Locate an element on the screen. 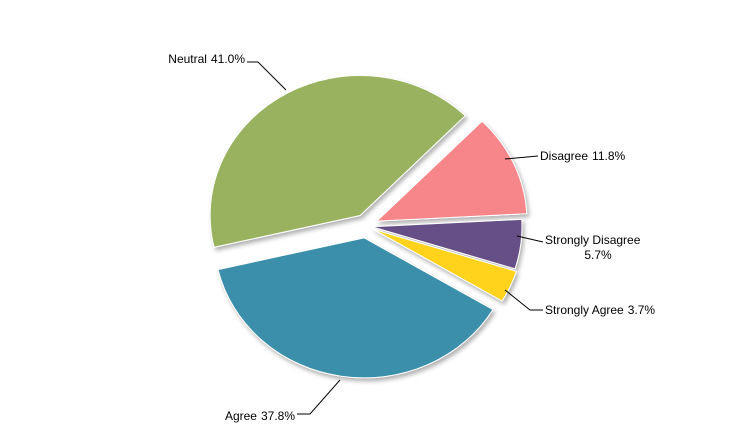 This screenshot has width=737, height=425. label-name: Strongly Agree is located at coordinates (584, 310).